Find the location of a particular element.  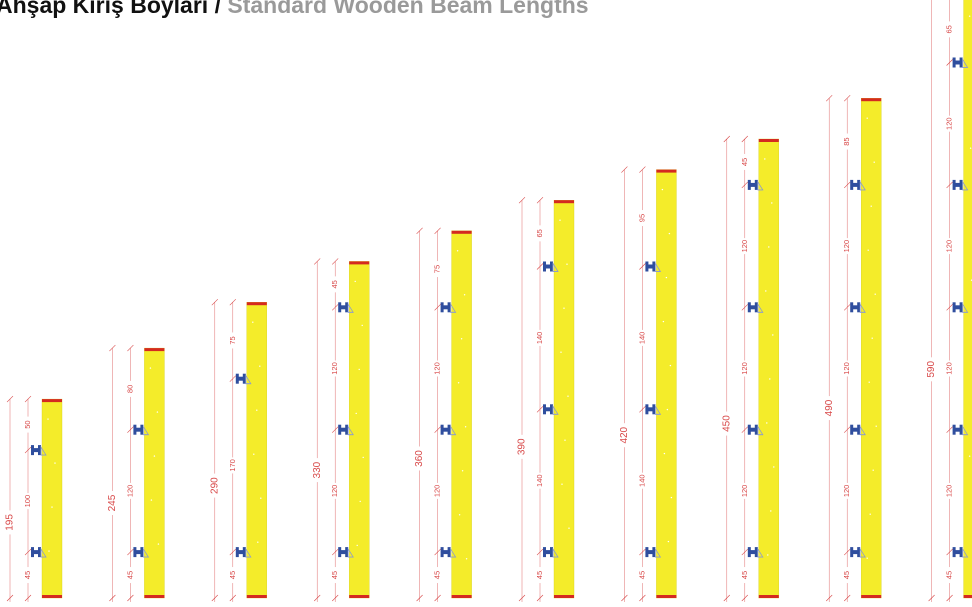

segment-length-label: 95 is located at coordinates (641, 218).